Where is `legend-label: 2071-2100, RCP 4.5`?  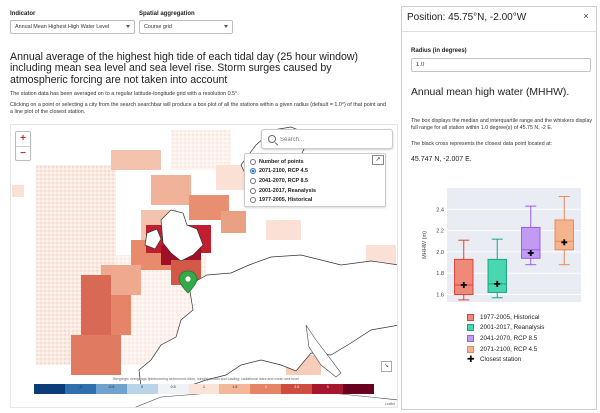 legend-label: 2071-2100, RCP 4.5 is located at coordinates (509, 349).